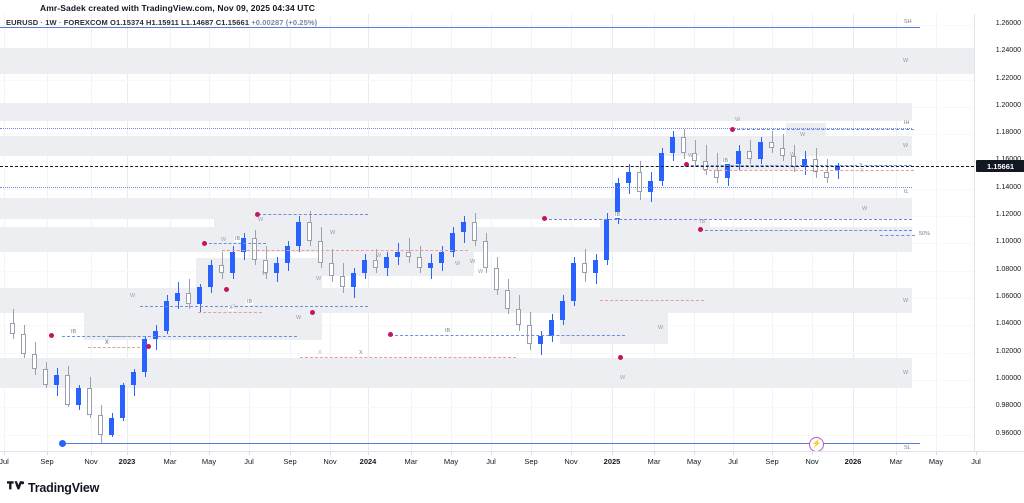  What do you see at coordinates (1008, 406) in the screenshot?
I see `price-axis-label: 0.98000` at bounding box center [1008, 406].